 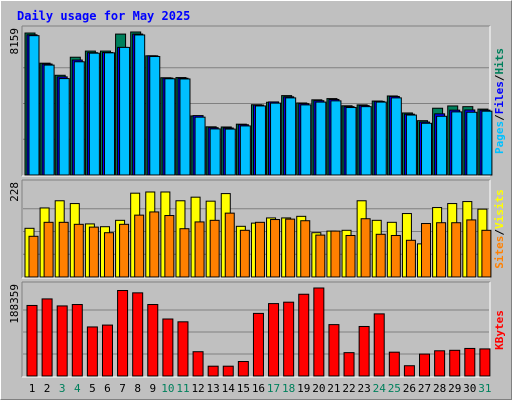 What do you see at coordinates (499, 137) in the screenshot?
I see `legend-pages: Pages` at bounding box center [499, 137].